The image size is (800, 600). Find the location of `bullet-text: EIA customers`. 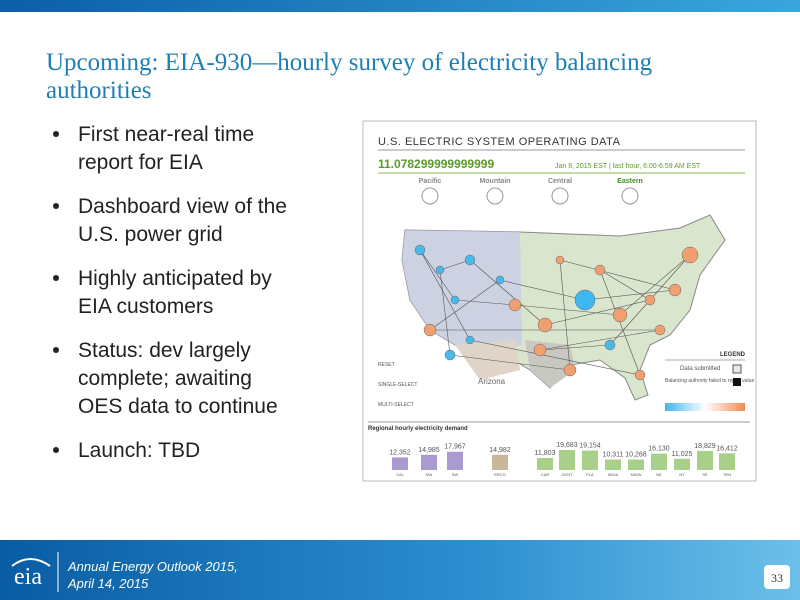

bullet-text: EIA customers is located at coordinates (145, 306).